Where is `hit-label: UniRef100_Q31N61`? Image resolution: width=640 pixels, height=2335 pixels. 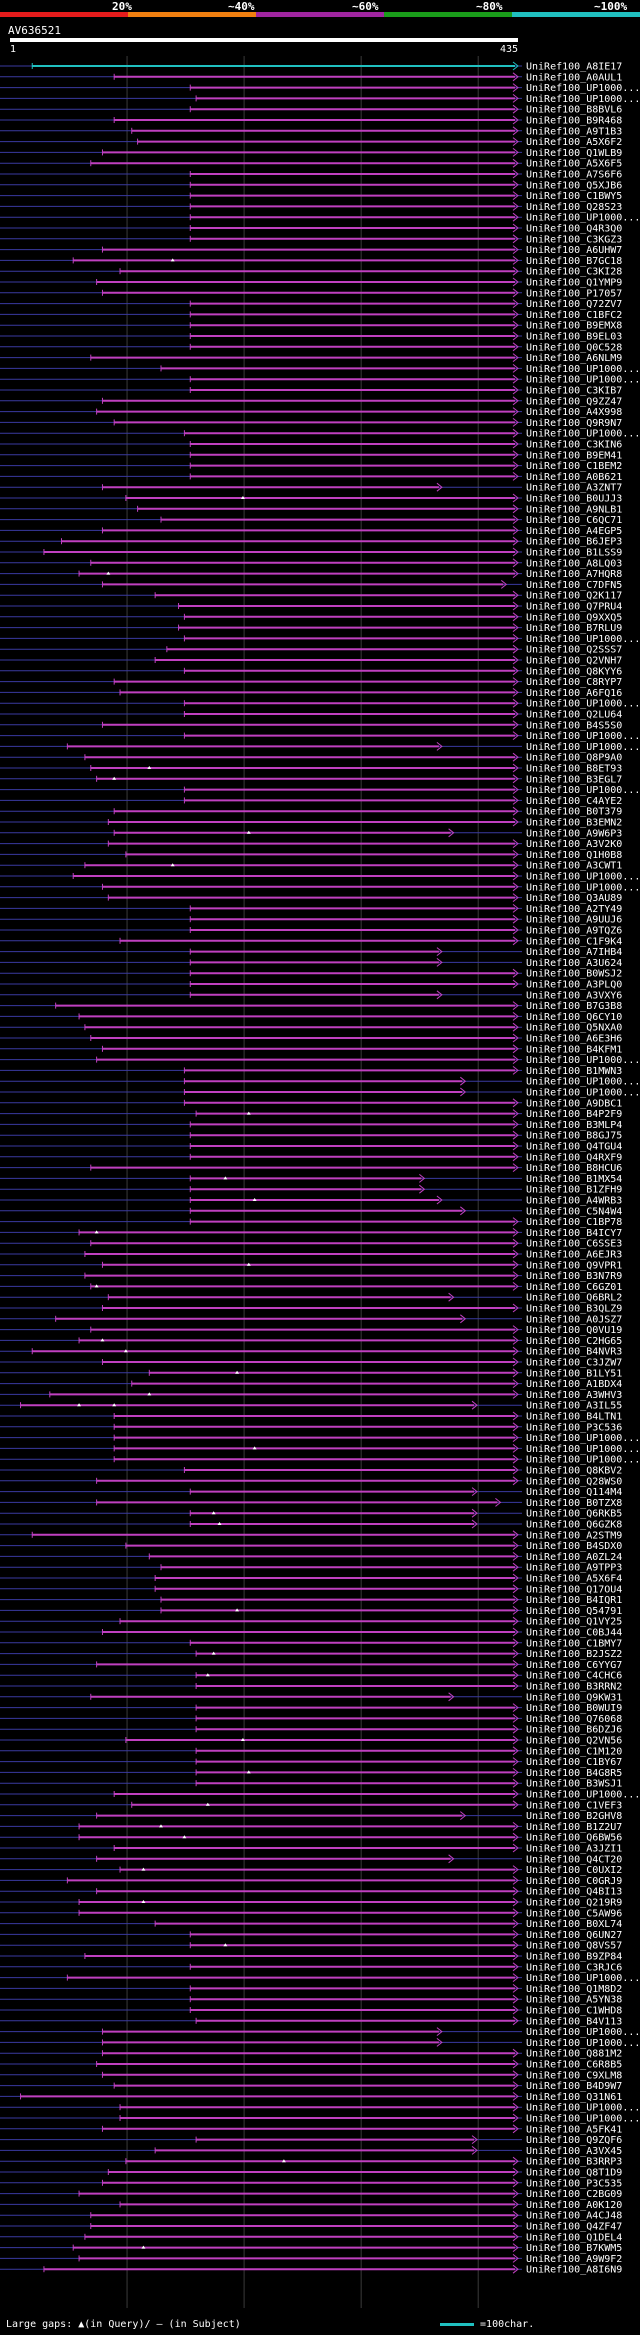
hit-label: UniRef100_Q31N61 is located at coordinates (574, 2097).